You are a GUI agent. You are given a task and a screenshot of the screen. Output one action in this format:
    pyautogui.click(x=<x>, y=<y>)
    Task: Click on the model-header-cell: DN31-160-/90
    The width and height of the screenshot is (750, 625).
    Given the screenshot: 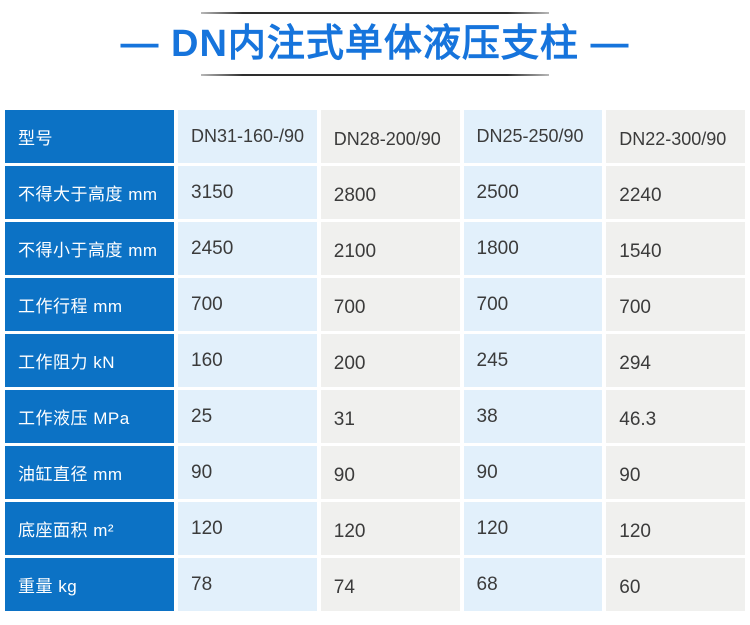 What is the action you would take?
    pyautogui.click(x=247, y=136)
    